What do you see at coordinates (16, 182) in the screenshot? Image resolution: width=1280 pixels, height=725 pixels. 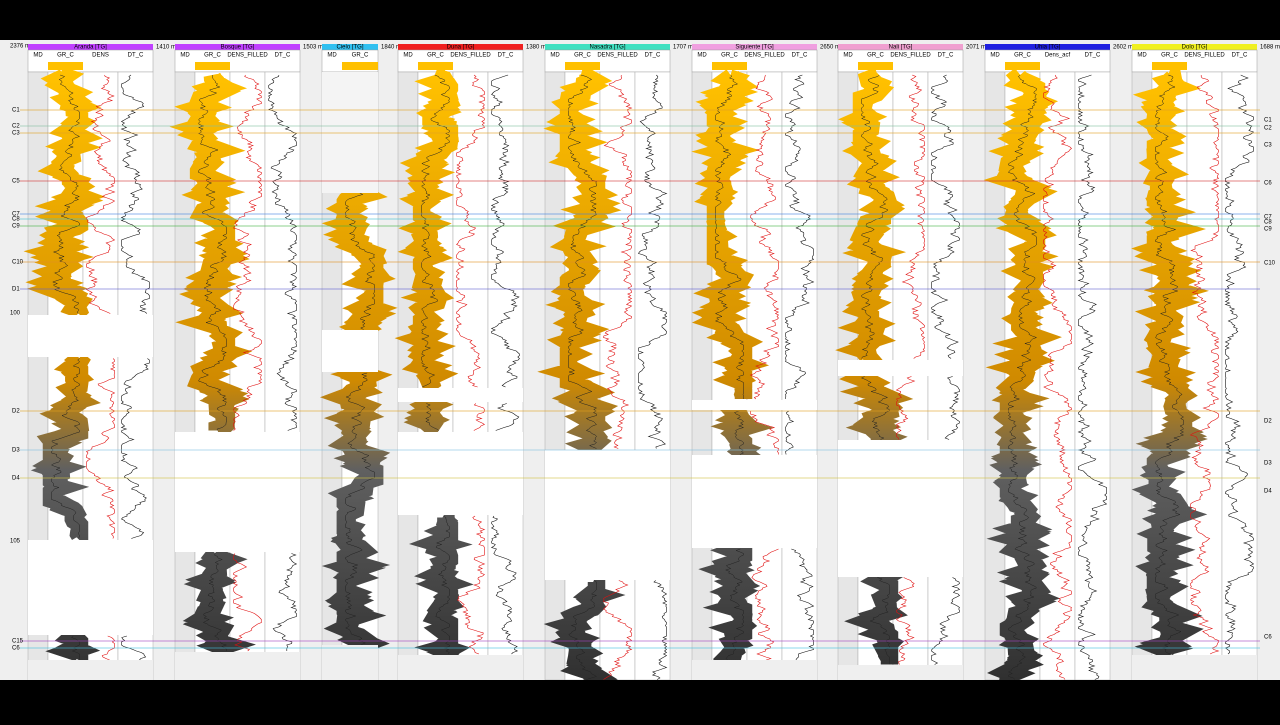 I see `marker-label: C5` at bounding box center [16, 182].